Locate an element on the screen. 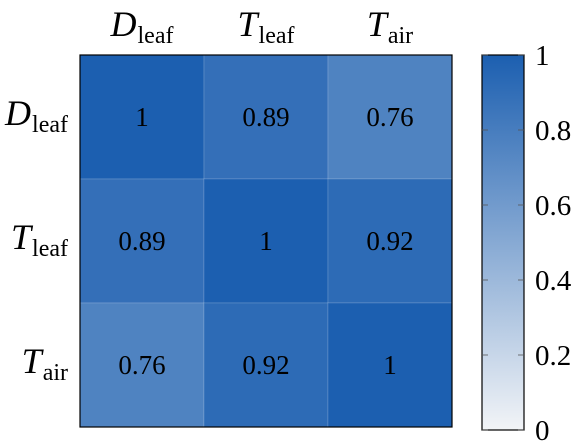  row-label-1: Tleaf is located at coordinates (39, 239).